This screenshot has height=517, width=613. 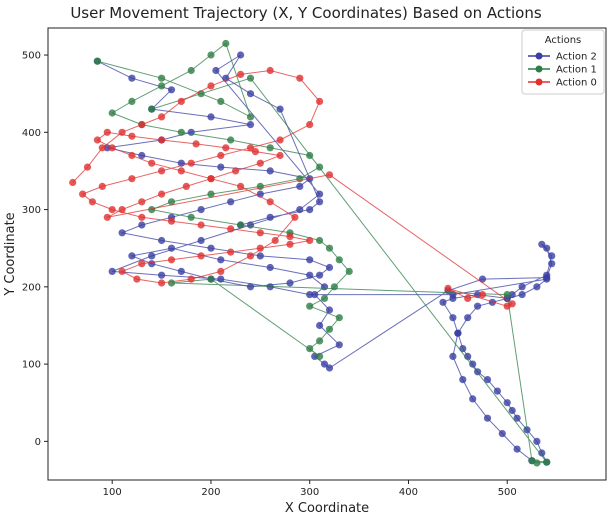 What do you see at coordinates (10, 254) in the screenshot?
I see `y-axis-label: Y Coordinate` at bounding box center [10, 254].